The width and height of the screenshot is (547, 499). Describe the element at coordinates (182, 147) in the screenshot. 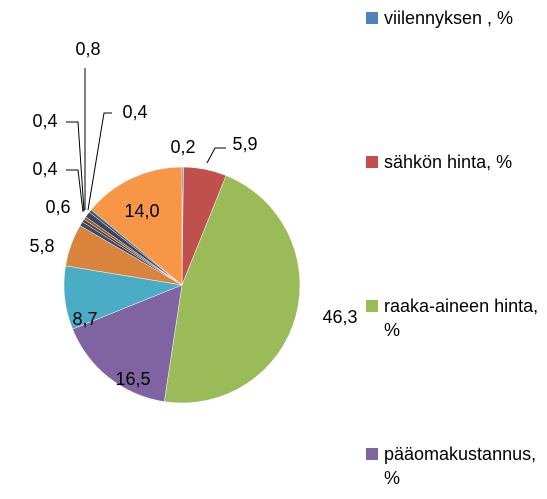

I see `data-label: 0,2` at that location.